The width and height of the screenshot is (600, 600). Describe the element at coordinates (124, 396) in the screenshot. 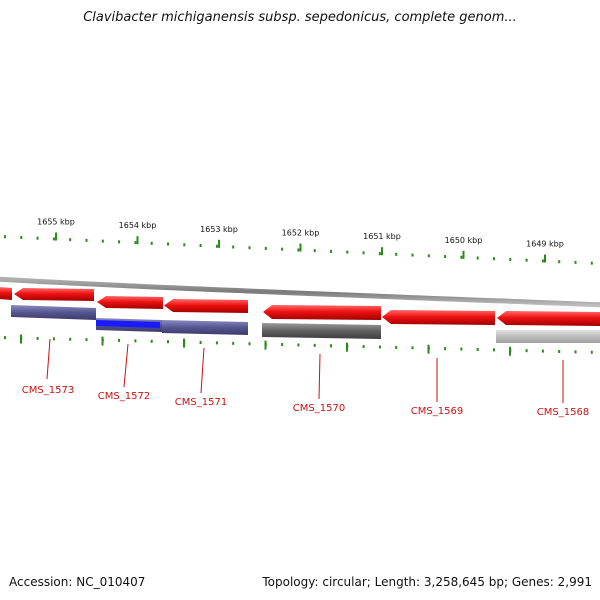

I see `gene-label: CMS_1572` at that location.